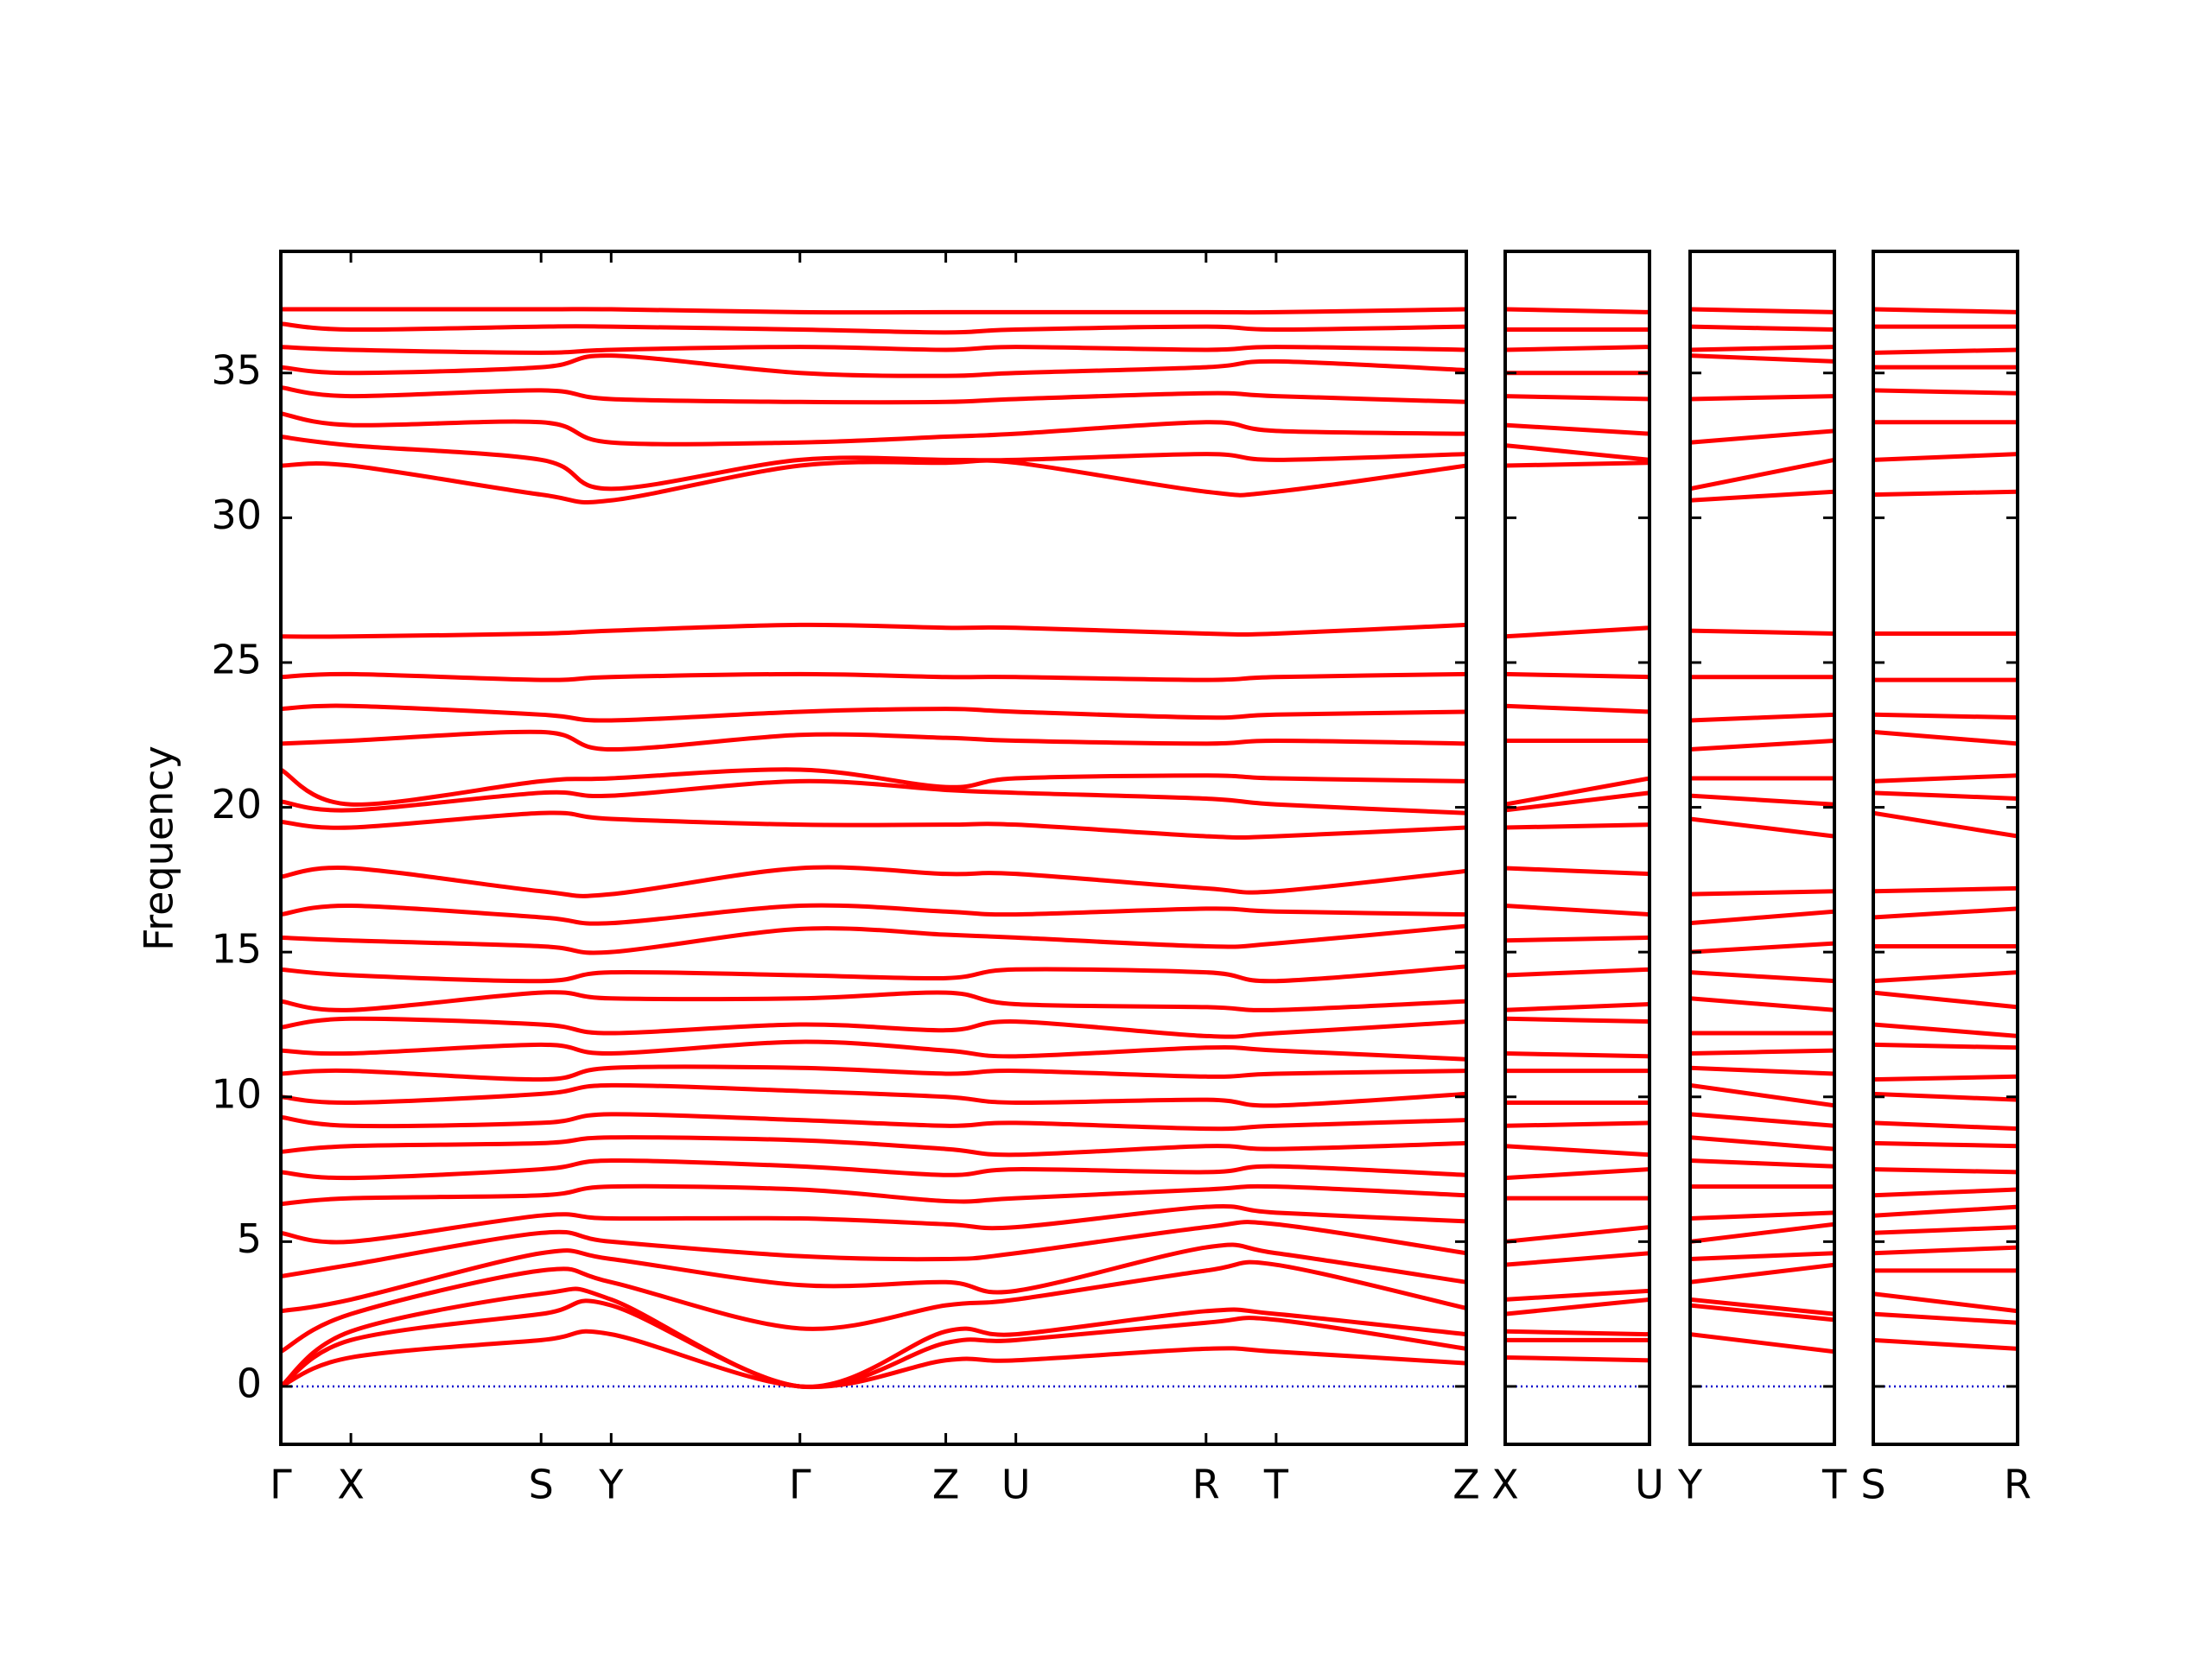  What do you see at coordinates (1276, 1485) in the screenshot?
I see `x-tick-label: T` at bounding box center [1276, 1485].